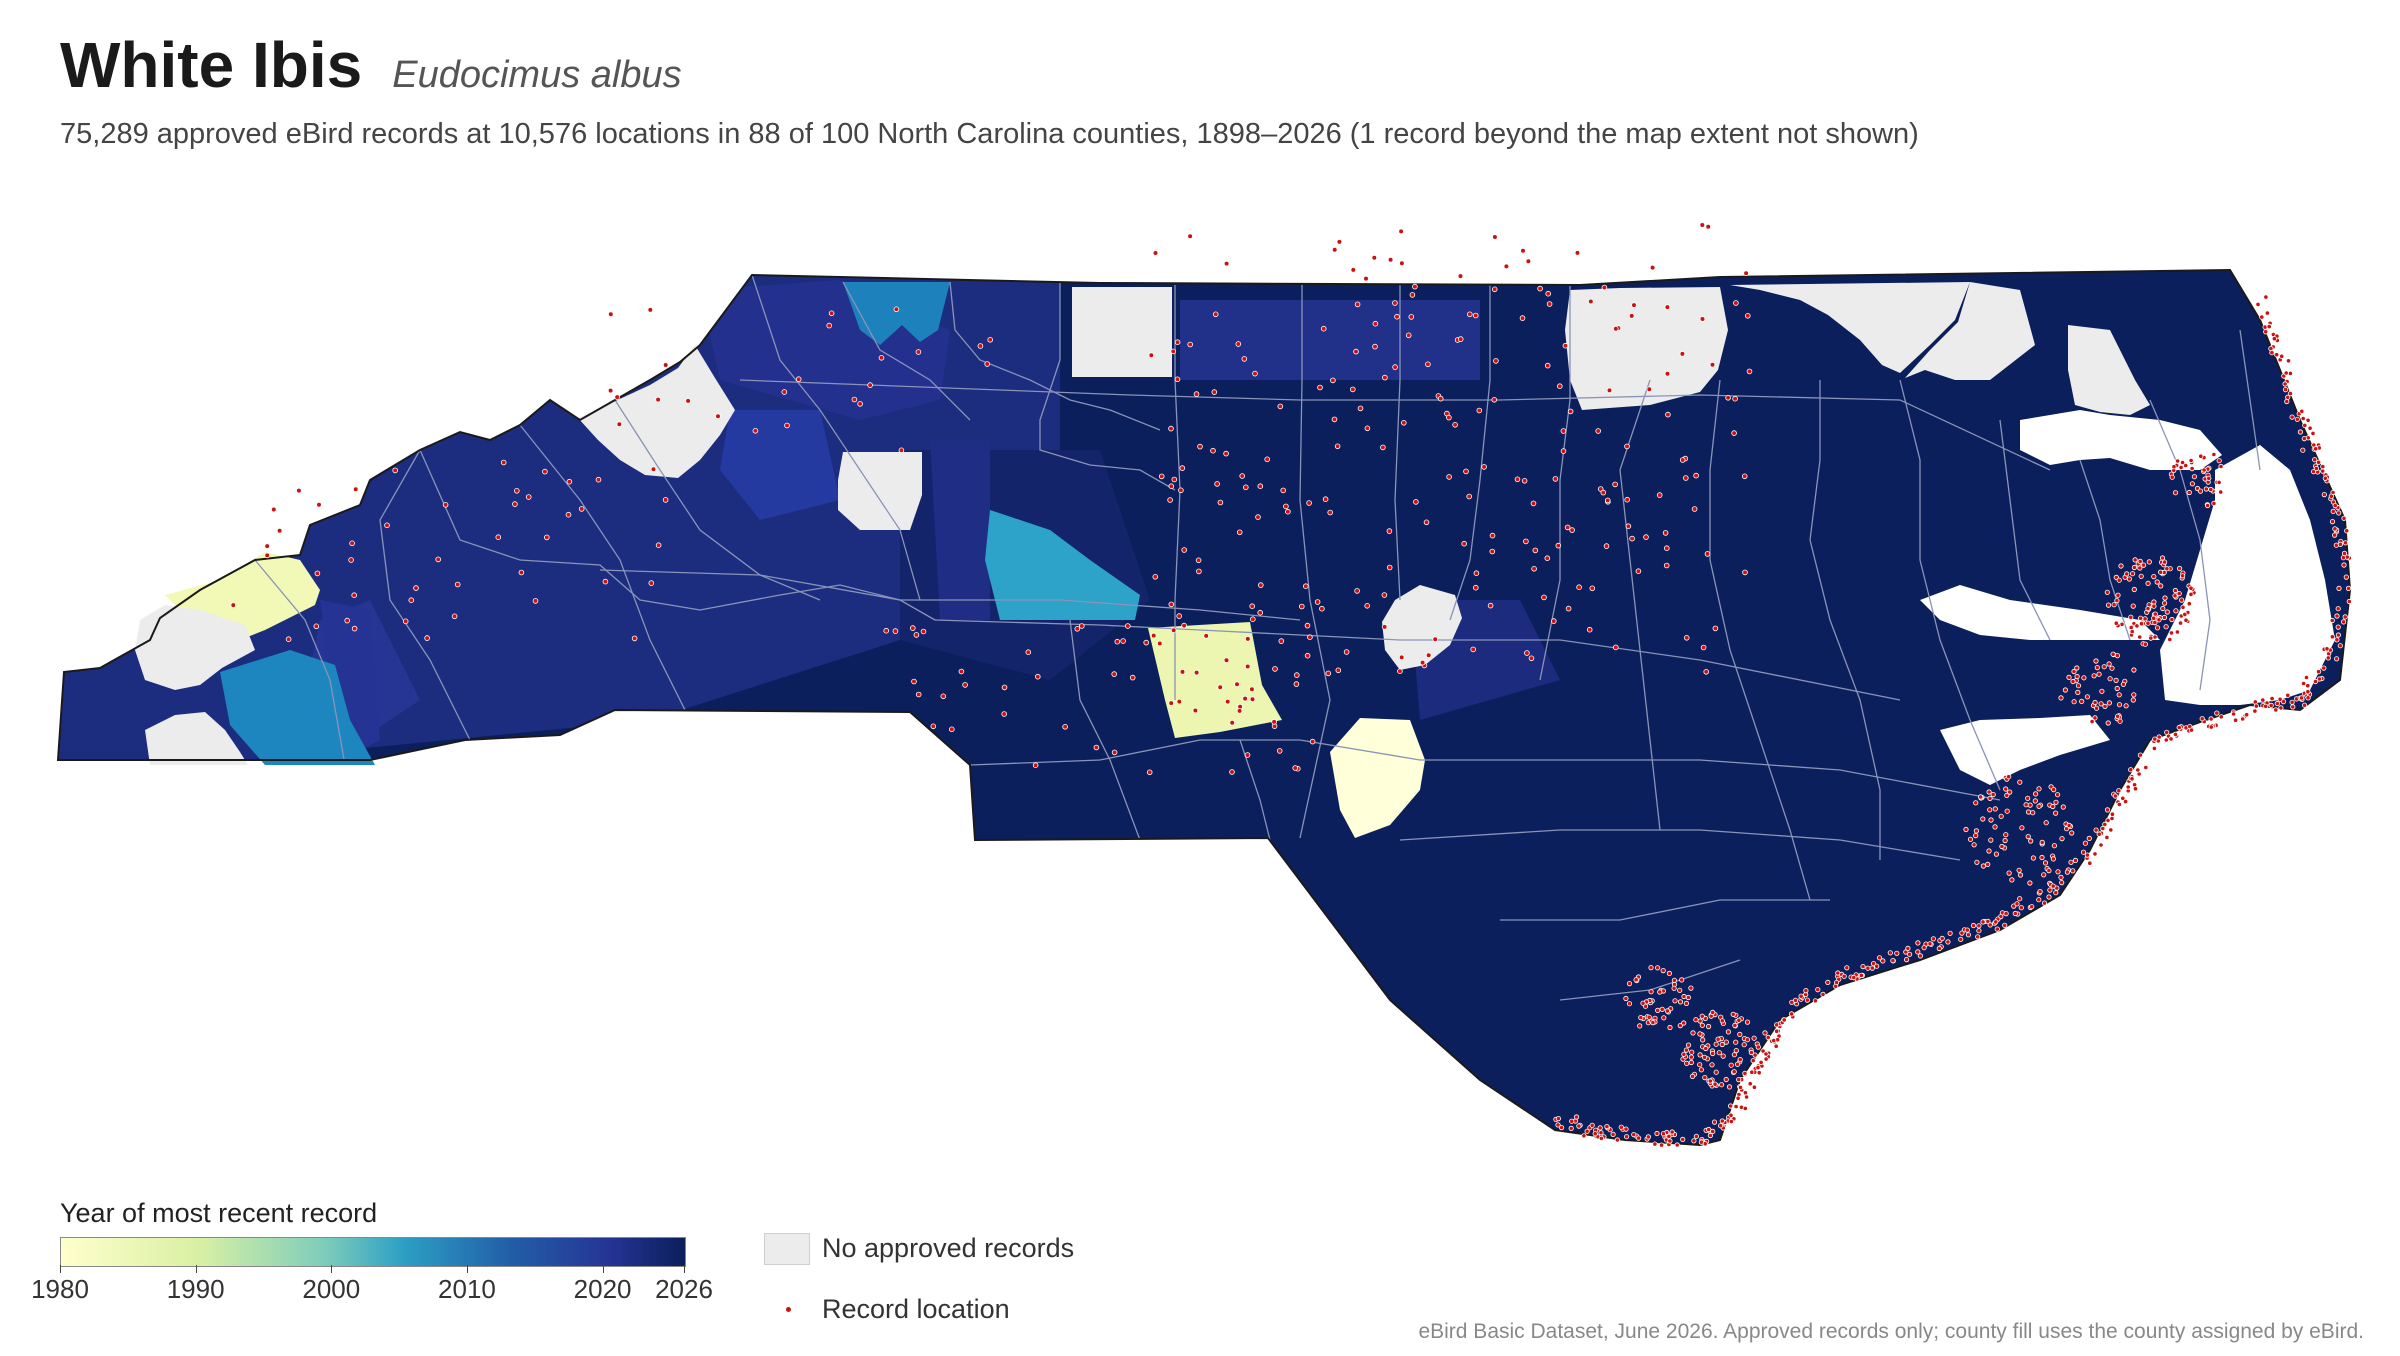 The width and height of the screenshot is (2400, 1356). I want to click on county-yellow-rowan, so click(1215, 680).